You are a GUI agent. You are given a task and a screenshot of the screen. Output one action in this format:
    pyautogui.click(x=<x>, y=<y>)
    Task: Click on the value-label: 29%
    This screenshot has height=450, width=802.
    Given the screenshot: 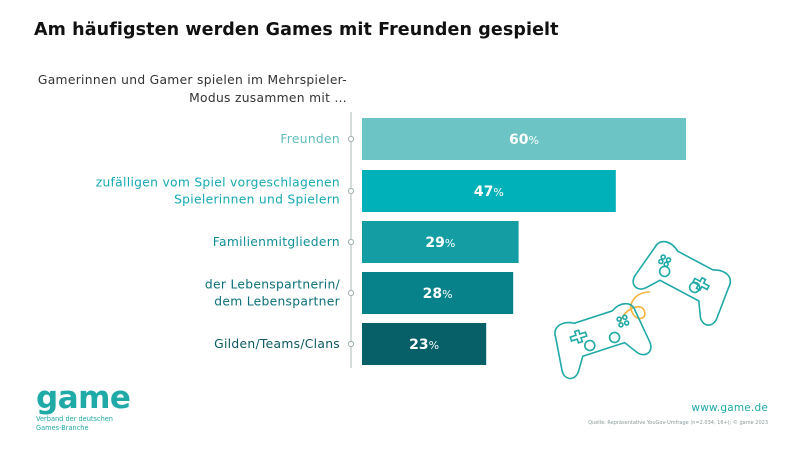 What is the action you would take?
    pyautogui.click(x=440, y=243)
    